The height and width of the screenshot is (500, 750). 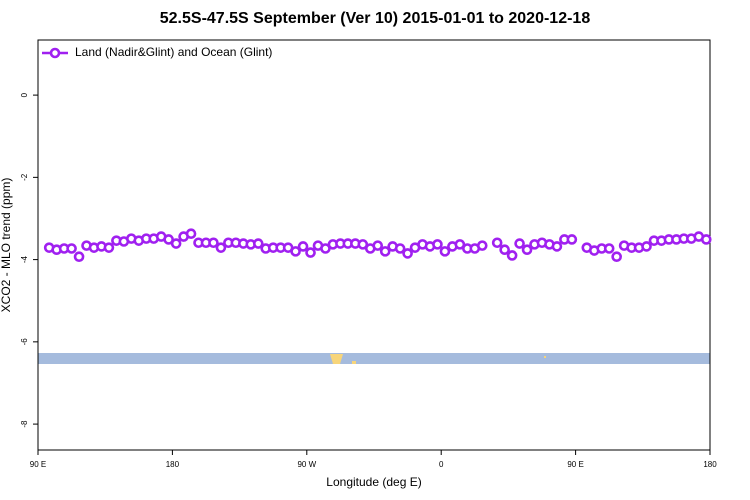 What do you see at coordinates (24, 342) in the screenshot?
I see `y-tick-label: -6` at bounding box center [24, 342].